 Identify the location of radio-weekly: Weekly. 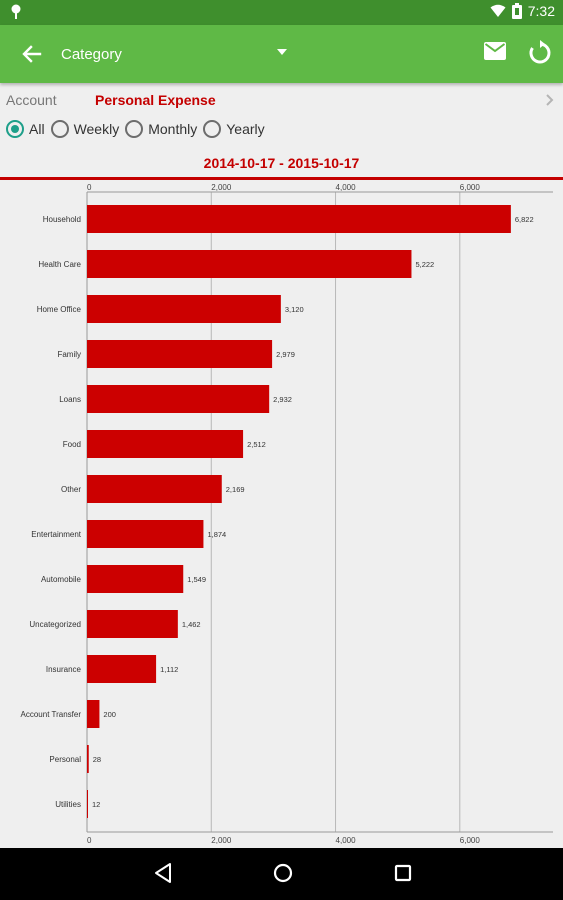
(85, 129).